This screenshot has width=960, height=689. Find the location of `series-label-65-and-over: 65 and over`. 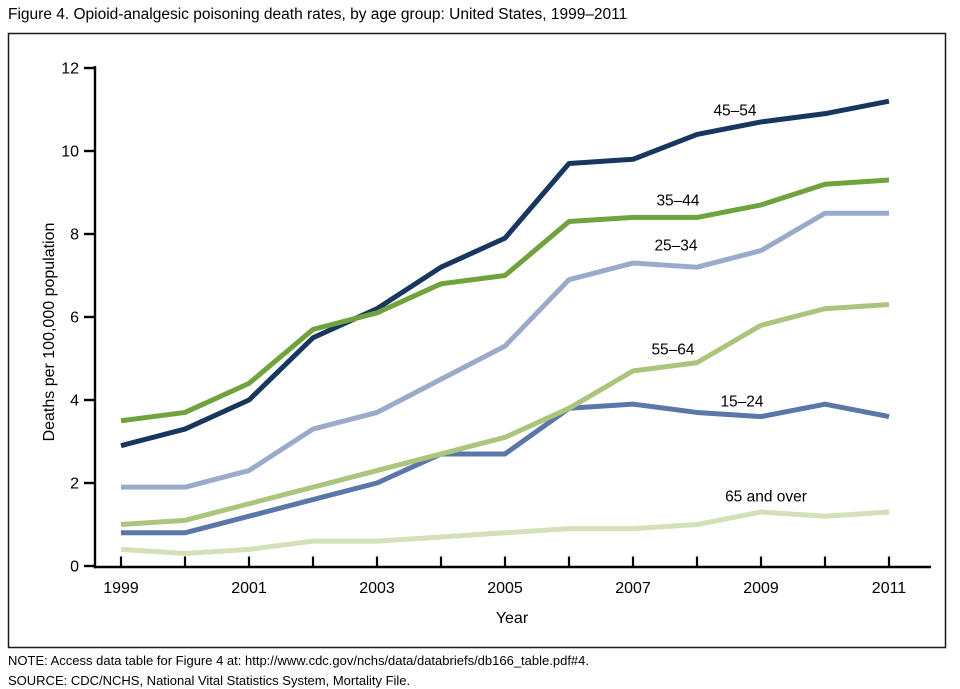

series-label-65-and-over: 65 and over is located at coordinates (766, 497).